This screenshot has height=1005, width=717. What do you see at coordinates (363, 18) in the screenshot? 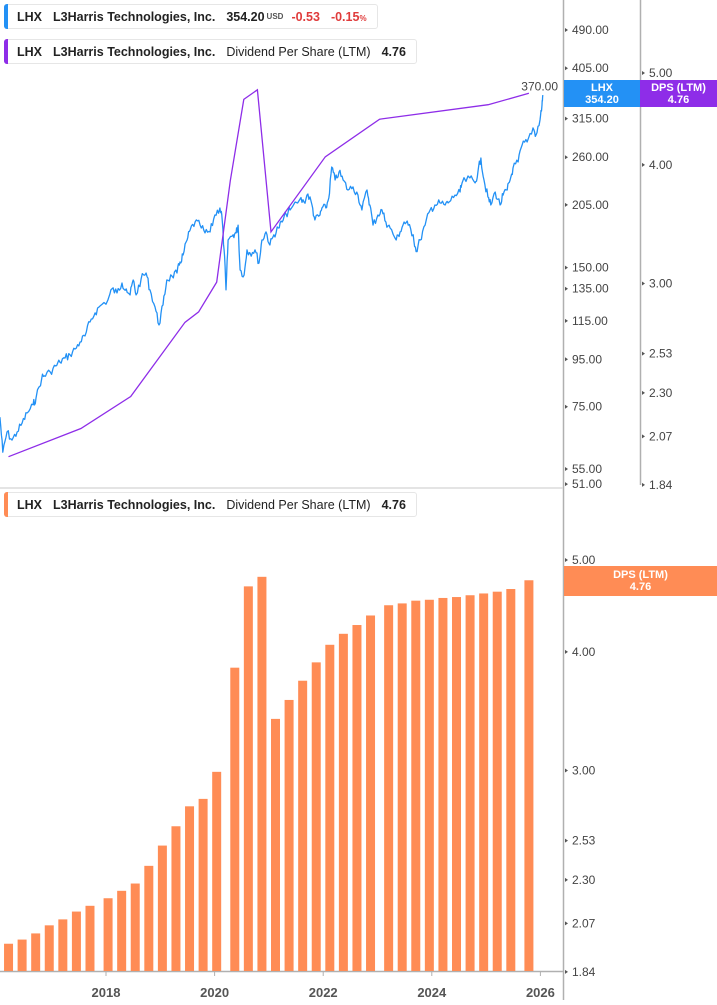
I see `pct-sign: %` at bounding box center [363, 18].